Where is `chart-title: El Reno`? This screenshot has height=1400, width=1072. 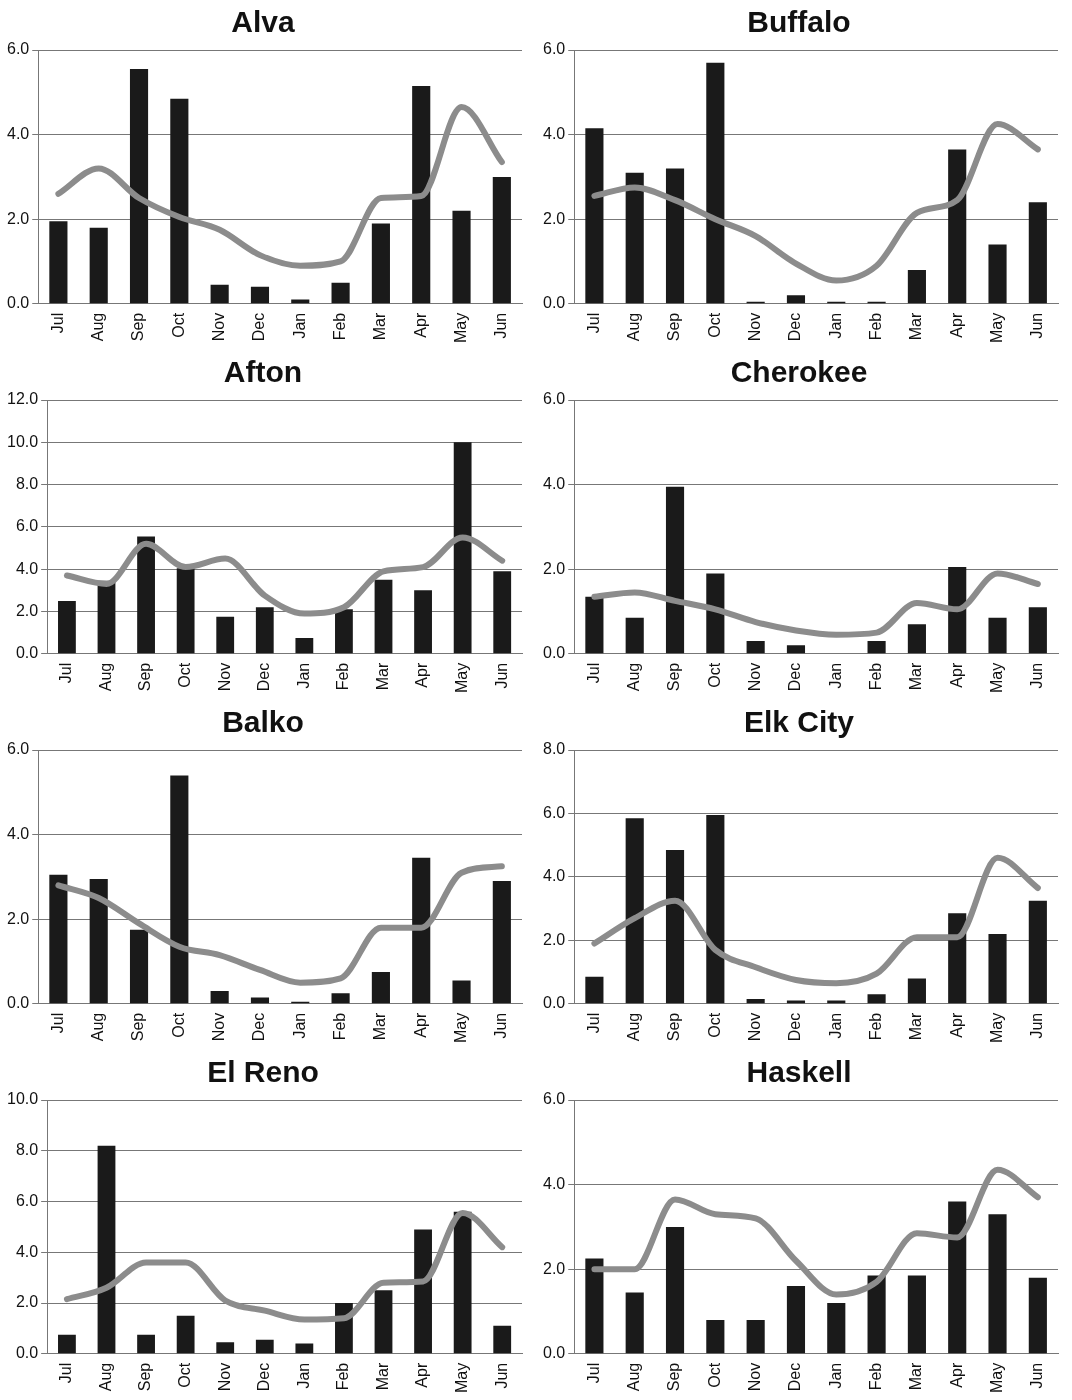
chart-title: El Reno is located at coordinates (263, 1072).